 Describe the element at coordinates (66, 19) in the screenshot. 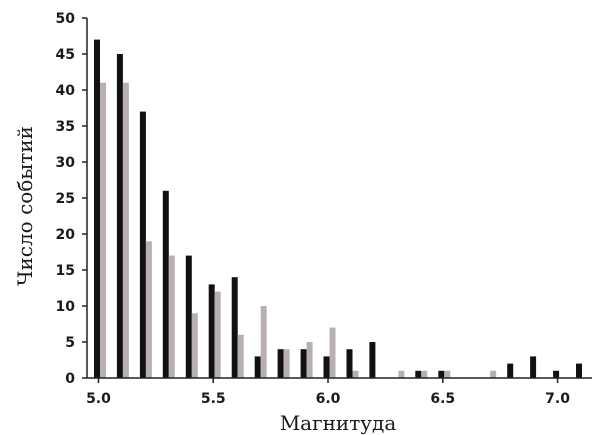

I see `y-tick-label: 50` at that location.